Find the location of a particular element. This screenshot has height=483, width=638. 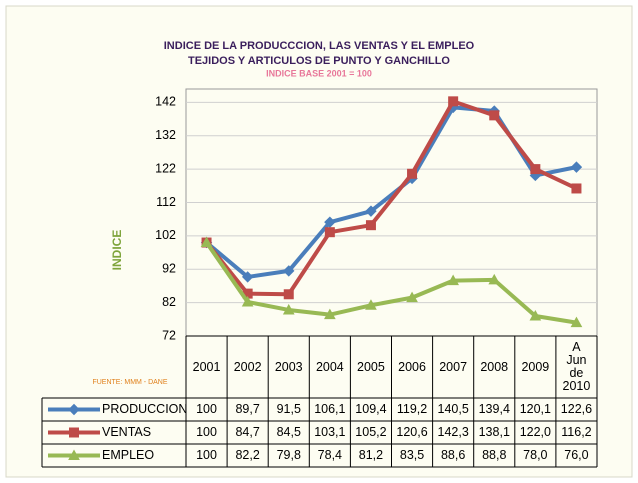

x-tick-label: 2005 is located at coordinates (371, 366).